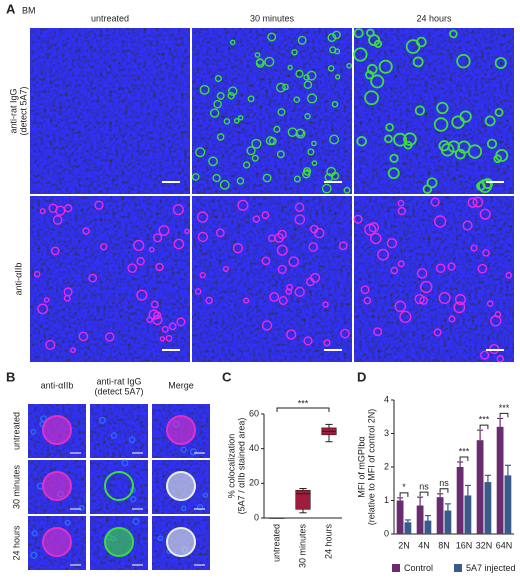 This screenshot has width=520, height=581. Describe the element at coordinates (23, 110) in the screenshot. I see `row-label: (detect 5A7)` at that location.